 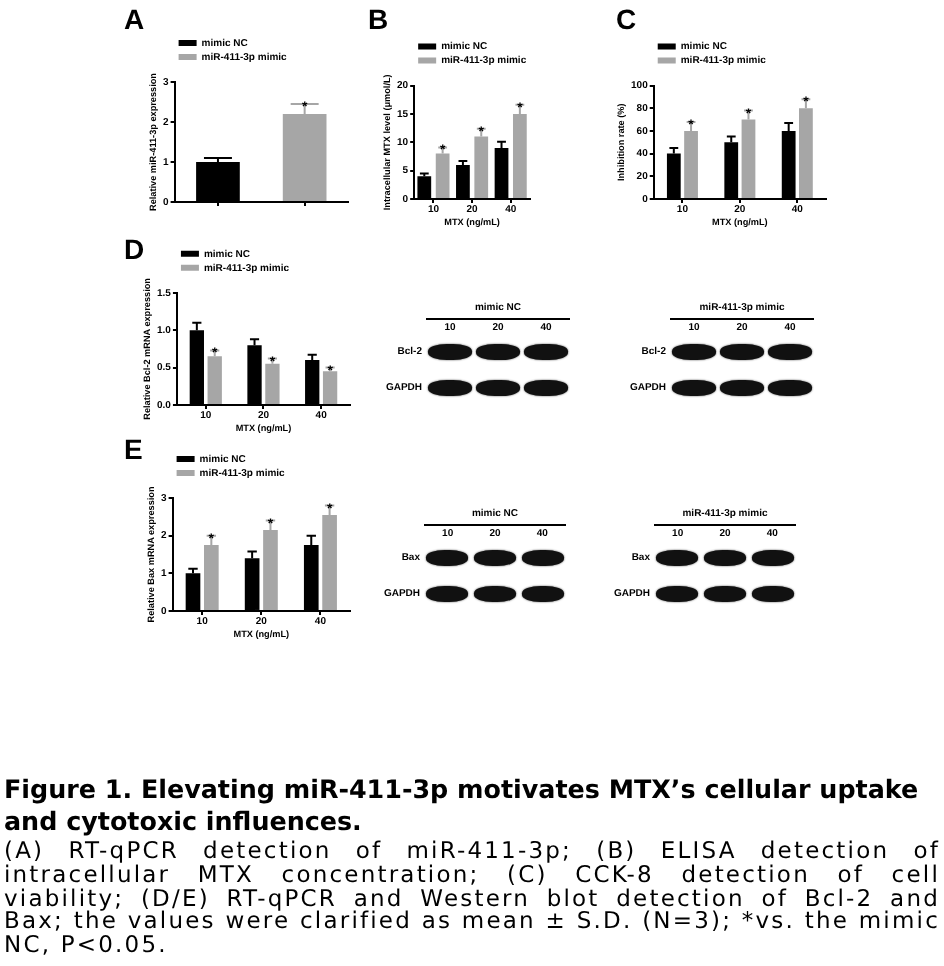 I want to click on chart-title: C, so click(x=626, y=18).